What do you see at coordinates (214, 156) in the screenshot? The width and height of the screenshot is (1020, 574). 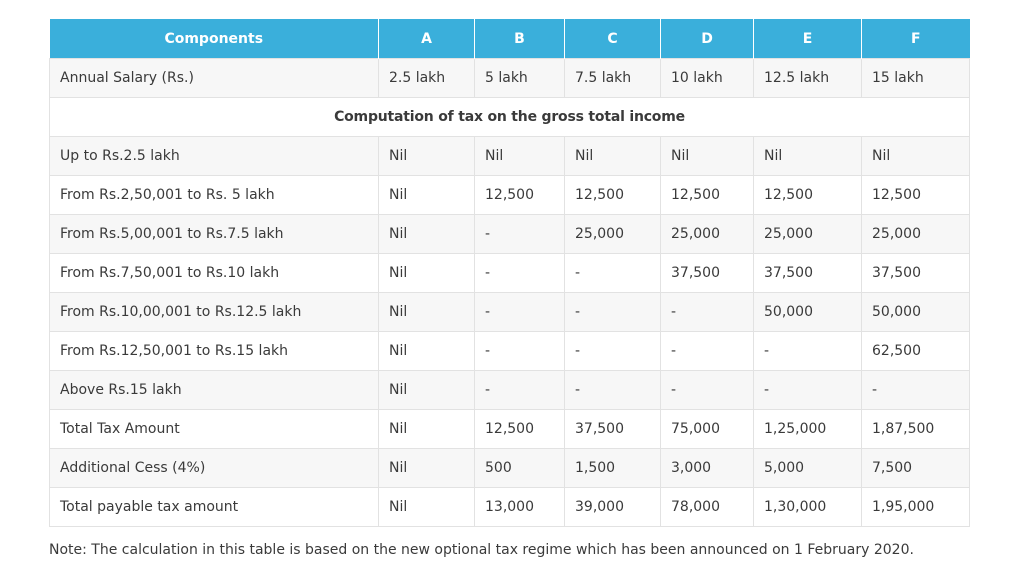 I see `row-label: Up to Rs.2.5 lakh` at bounding box center [214, 156].